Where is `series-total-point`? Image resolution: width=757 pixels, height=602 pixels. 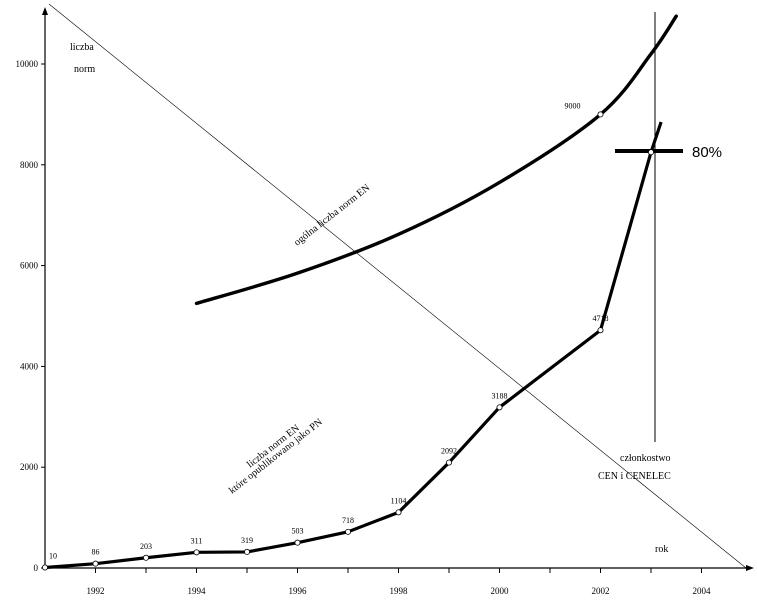
series-total-point is located at coordinates (600, 114).